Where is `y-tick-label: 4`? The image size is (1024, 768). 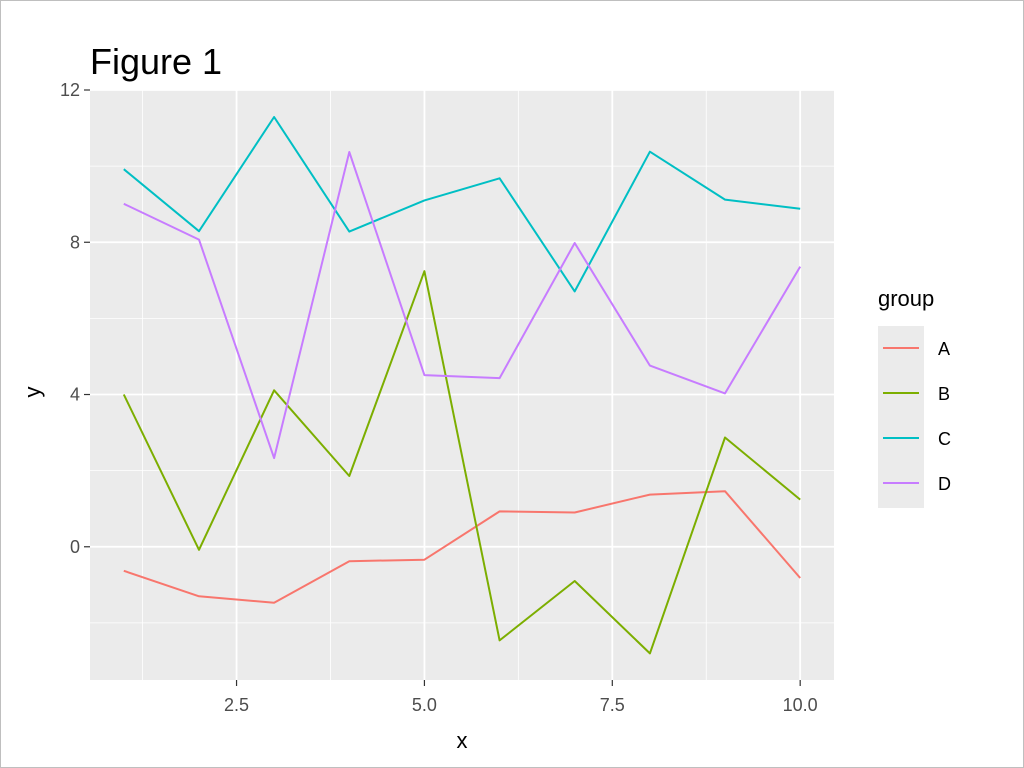
y-tick-label: 4 is located at coordinates (75, 395).